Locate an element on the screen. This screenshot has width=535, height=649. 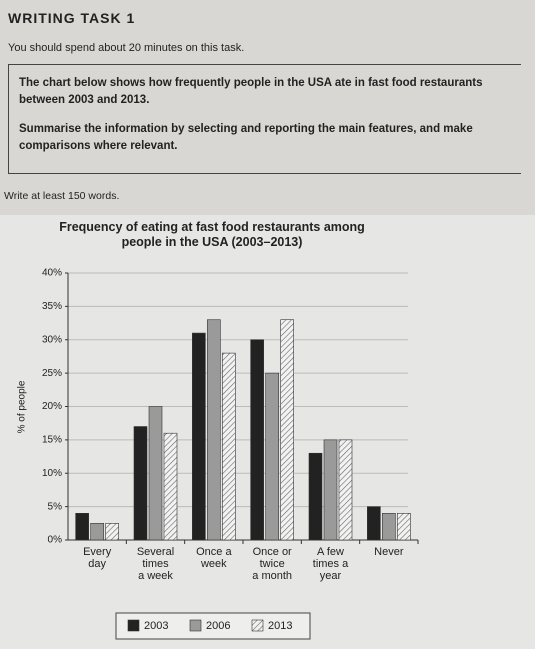
x-tick-label: Several times a week is located at coordinates (155, 564).